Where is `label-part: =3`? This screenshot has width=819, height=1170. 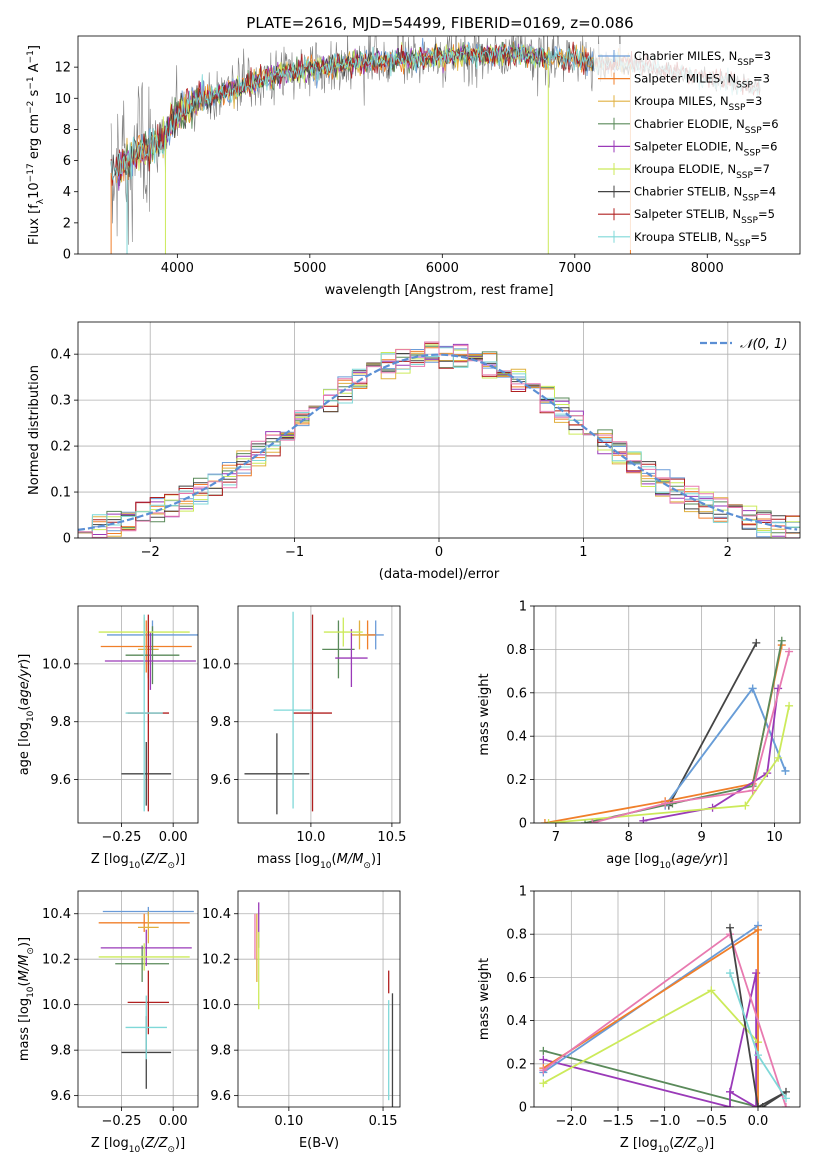
label-part: =3 is located at coordinates (753, 101).